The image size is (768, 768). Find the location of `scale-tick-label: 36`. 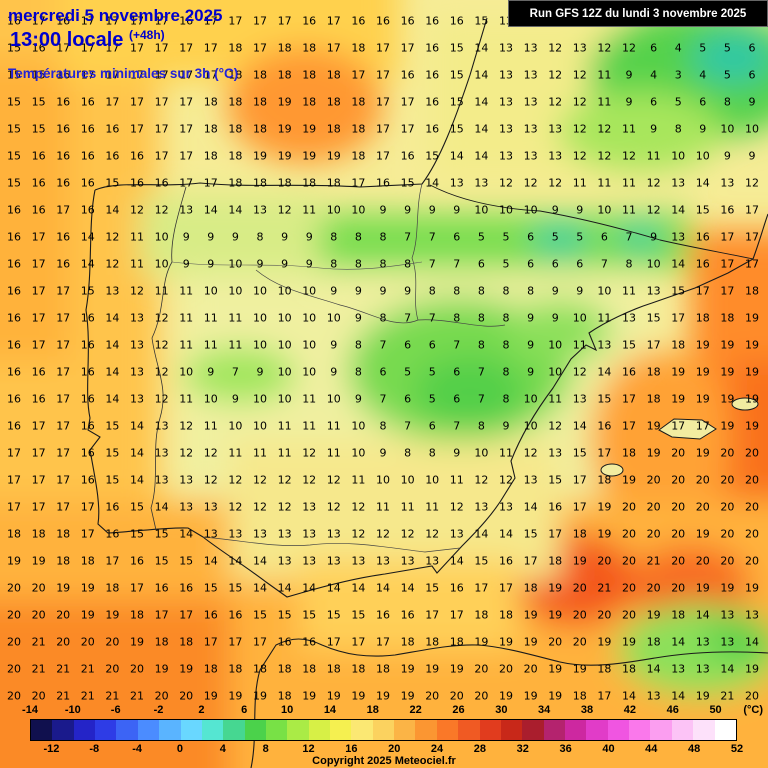

scale-tick-label: 36 is located at coordinates (565, 749).